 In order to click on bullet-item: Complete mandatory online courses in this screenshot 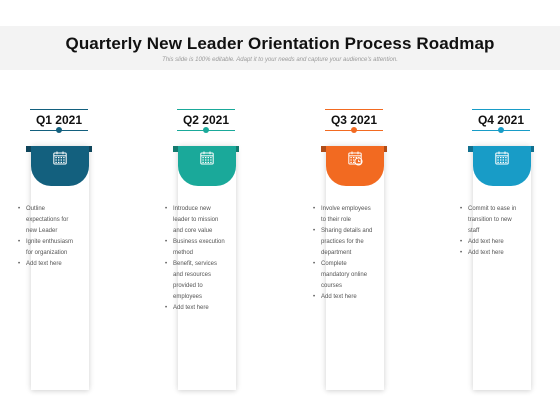, I will do `click(344, 275)`.